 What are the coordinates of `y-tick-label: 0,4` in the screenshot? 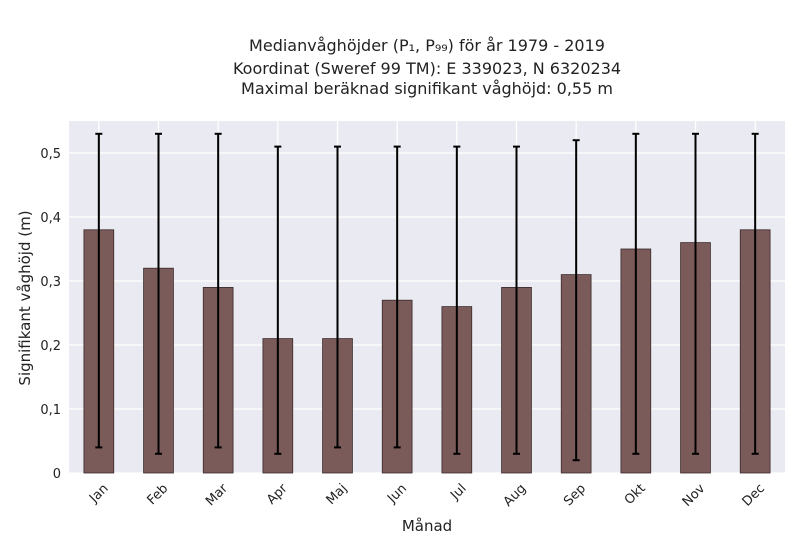 It's located at (50, 218).